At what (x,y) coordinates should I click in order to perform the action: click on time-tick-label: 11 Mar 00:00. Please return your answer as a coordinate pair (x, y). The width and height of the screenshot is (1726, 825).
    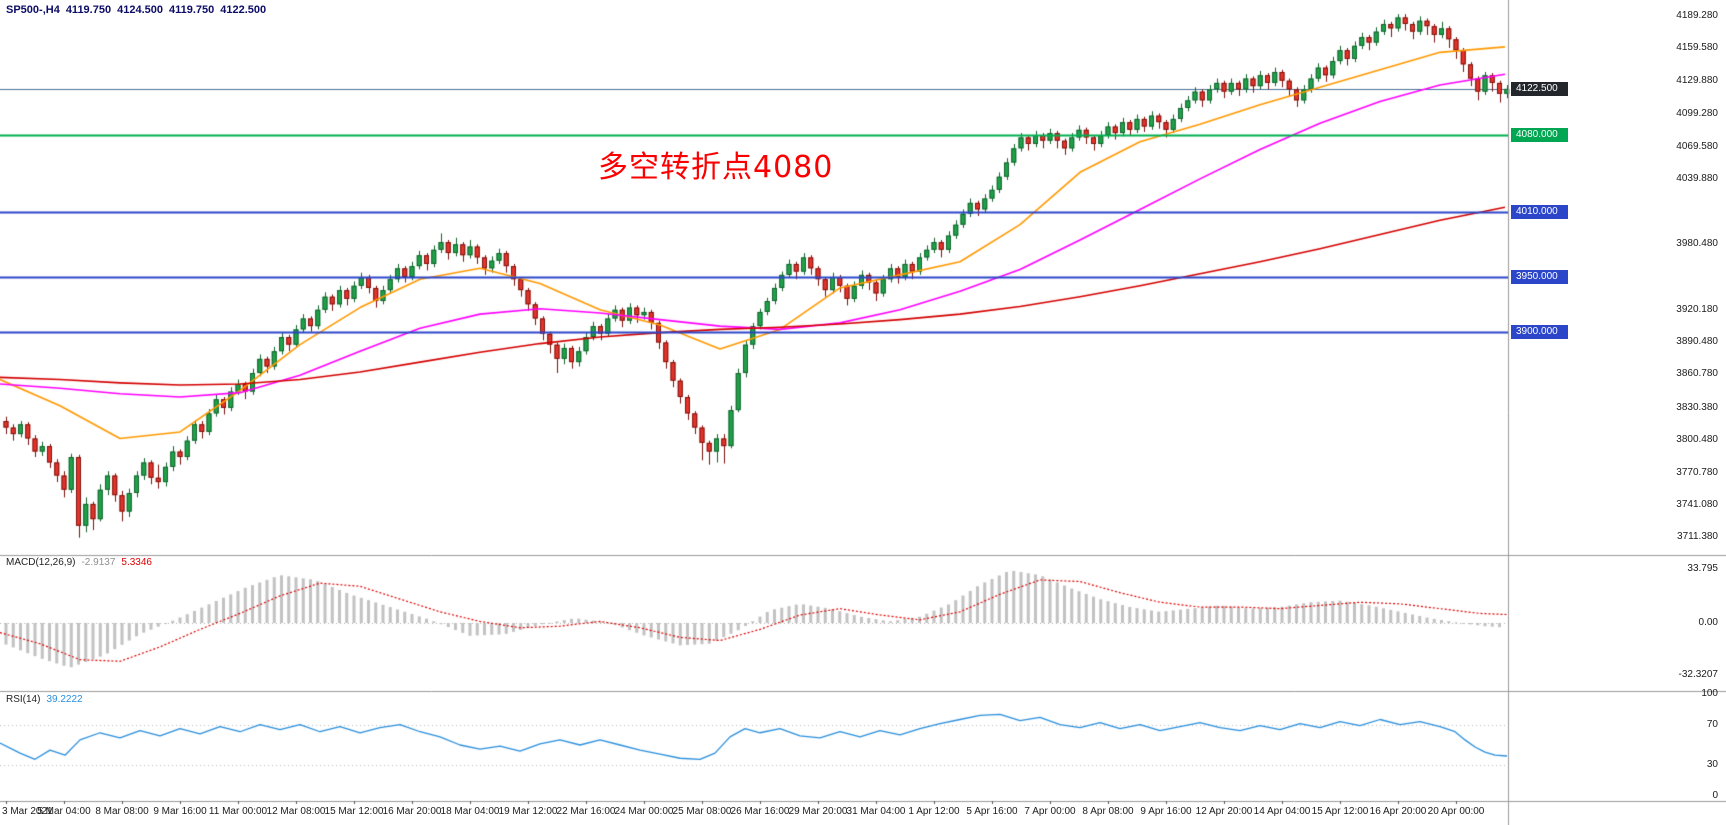
    Looking at the image, I should click on (238, 811).